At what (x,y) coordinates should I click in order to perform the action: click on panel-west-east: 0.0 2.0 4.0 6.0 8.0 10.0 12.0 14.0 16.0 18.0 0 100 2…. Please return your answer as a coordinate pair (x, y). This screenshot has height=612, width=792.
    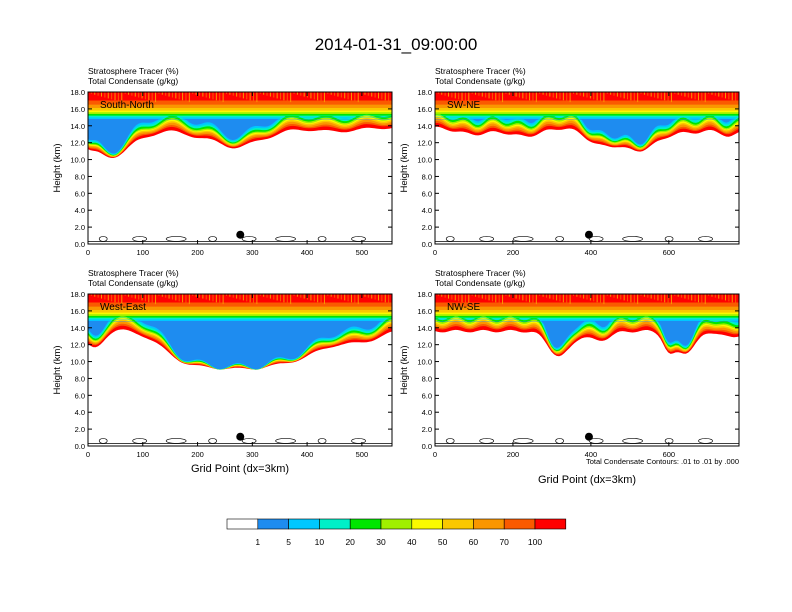
    Looking at the image, I should click on (222, 363).